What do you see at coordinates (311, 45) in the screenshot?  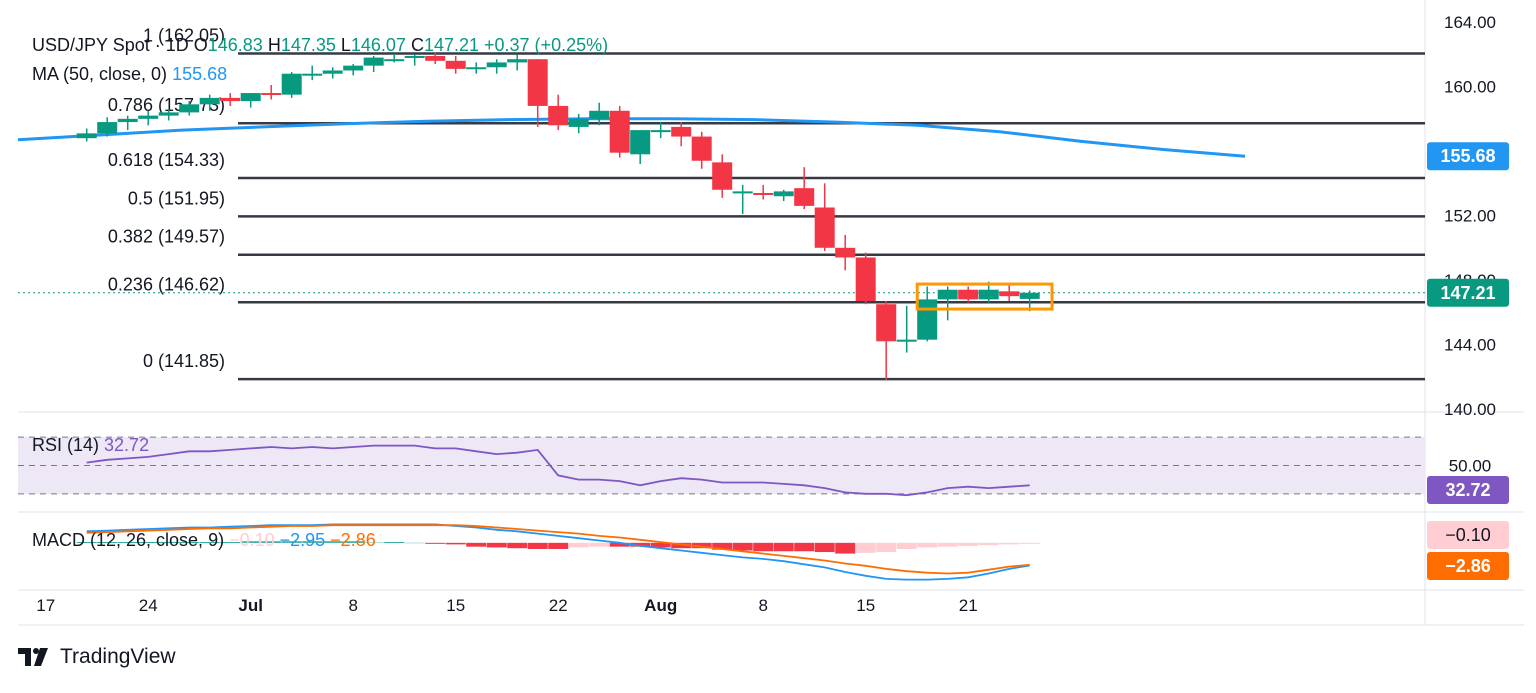 I see `ohlc-part: 147.35` at bounding box center [311, 45].